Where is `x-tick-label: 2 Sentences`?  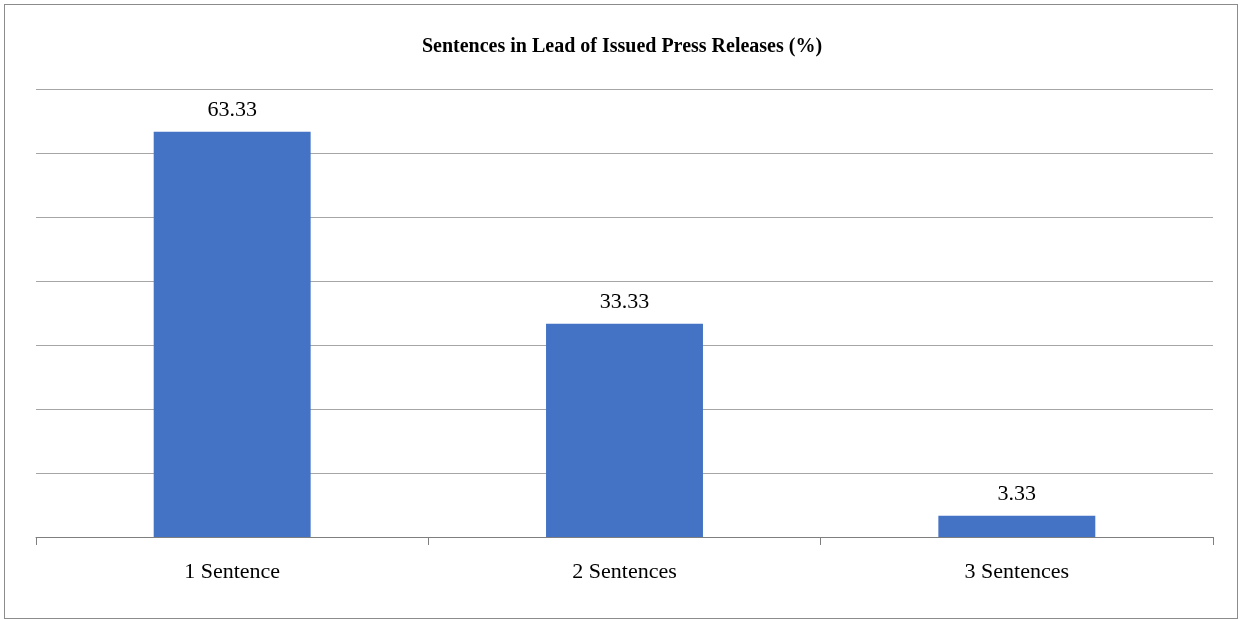
x-tick-label: 2 Sentences is located at coordinates (624, 570).